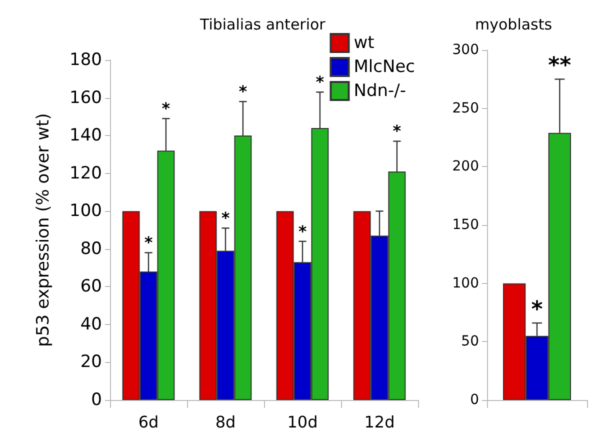  Describe the element at coordinates (44, 230) in the screenshot. I see `y-axis-title: p53 expression (% over wt)` at that location.